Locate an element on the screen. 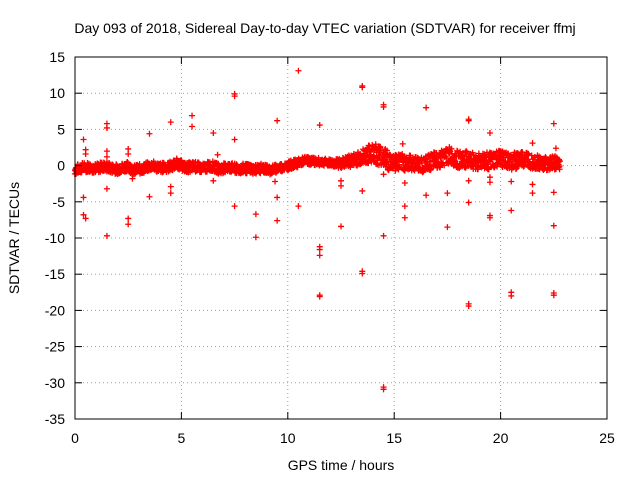 The width and height of the screenshot is (640, 480). y-tick-label: -5 is located at coordinates (59, 202).